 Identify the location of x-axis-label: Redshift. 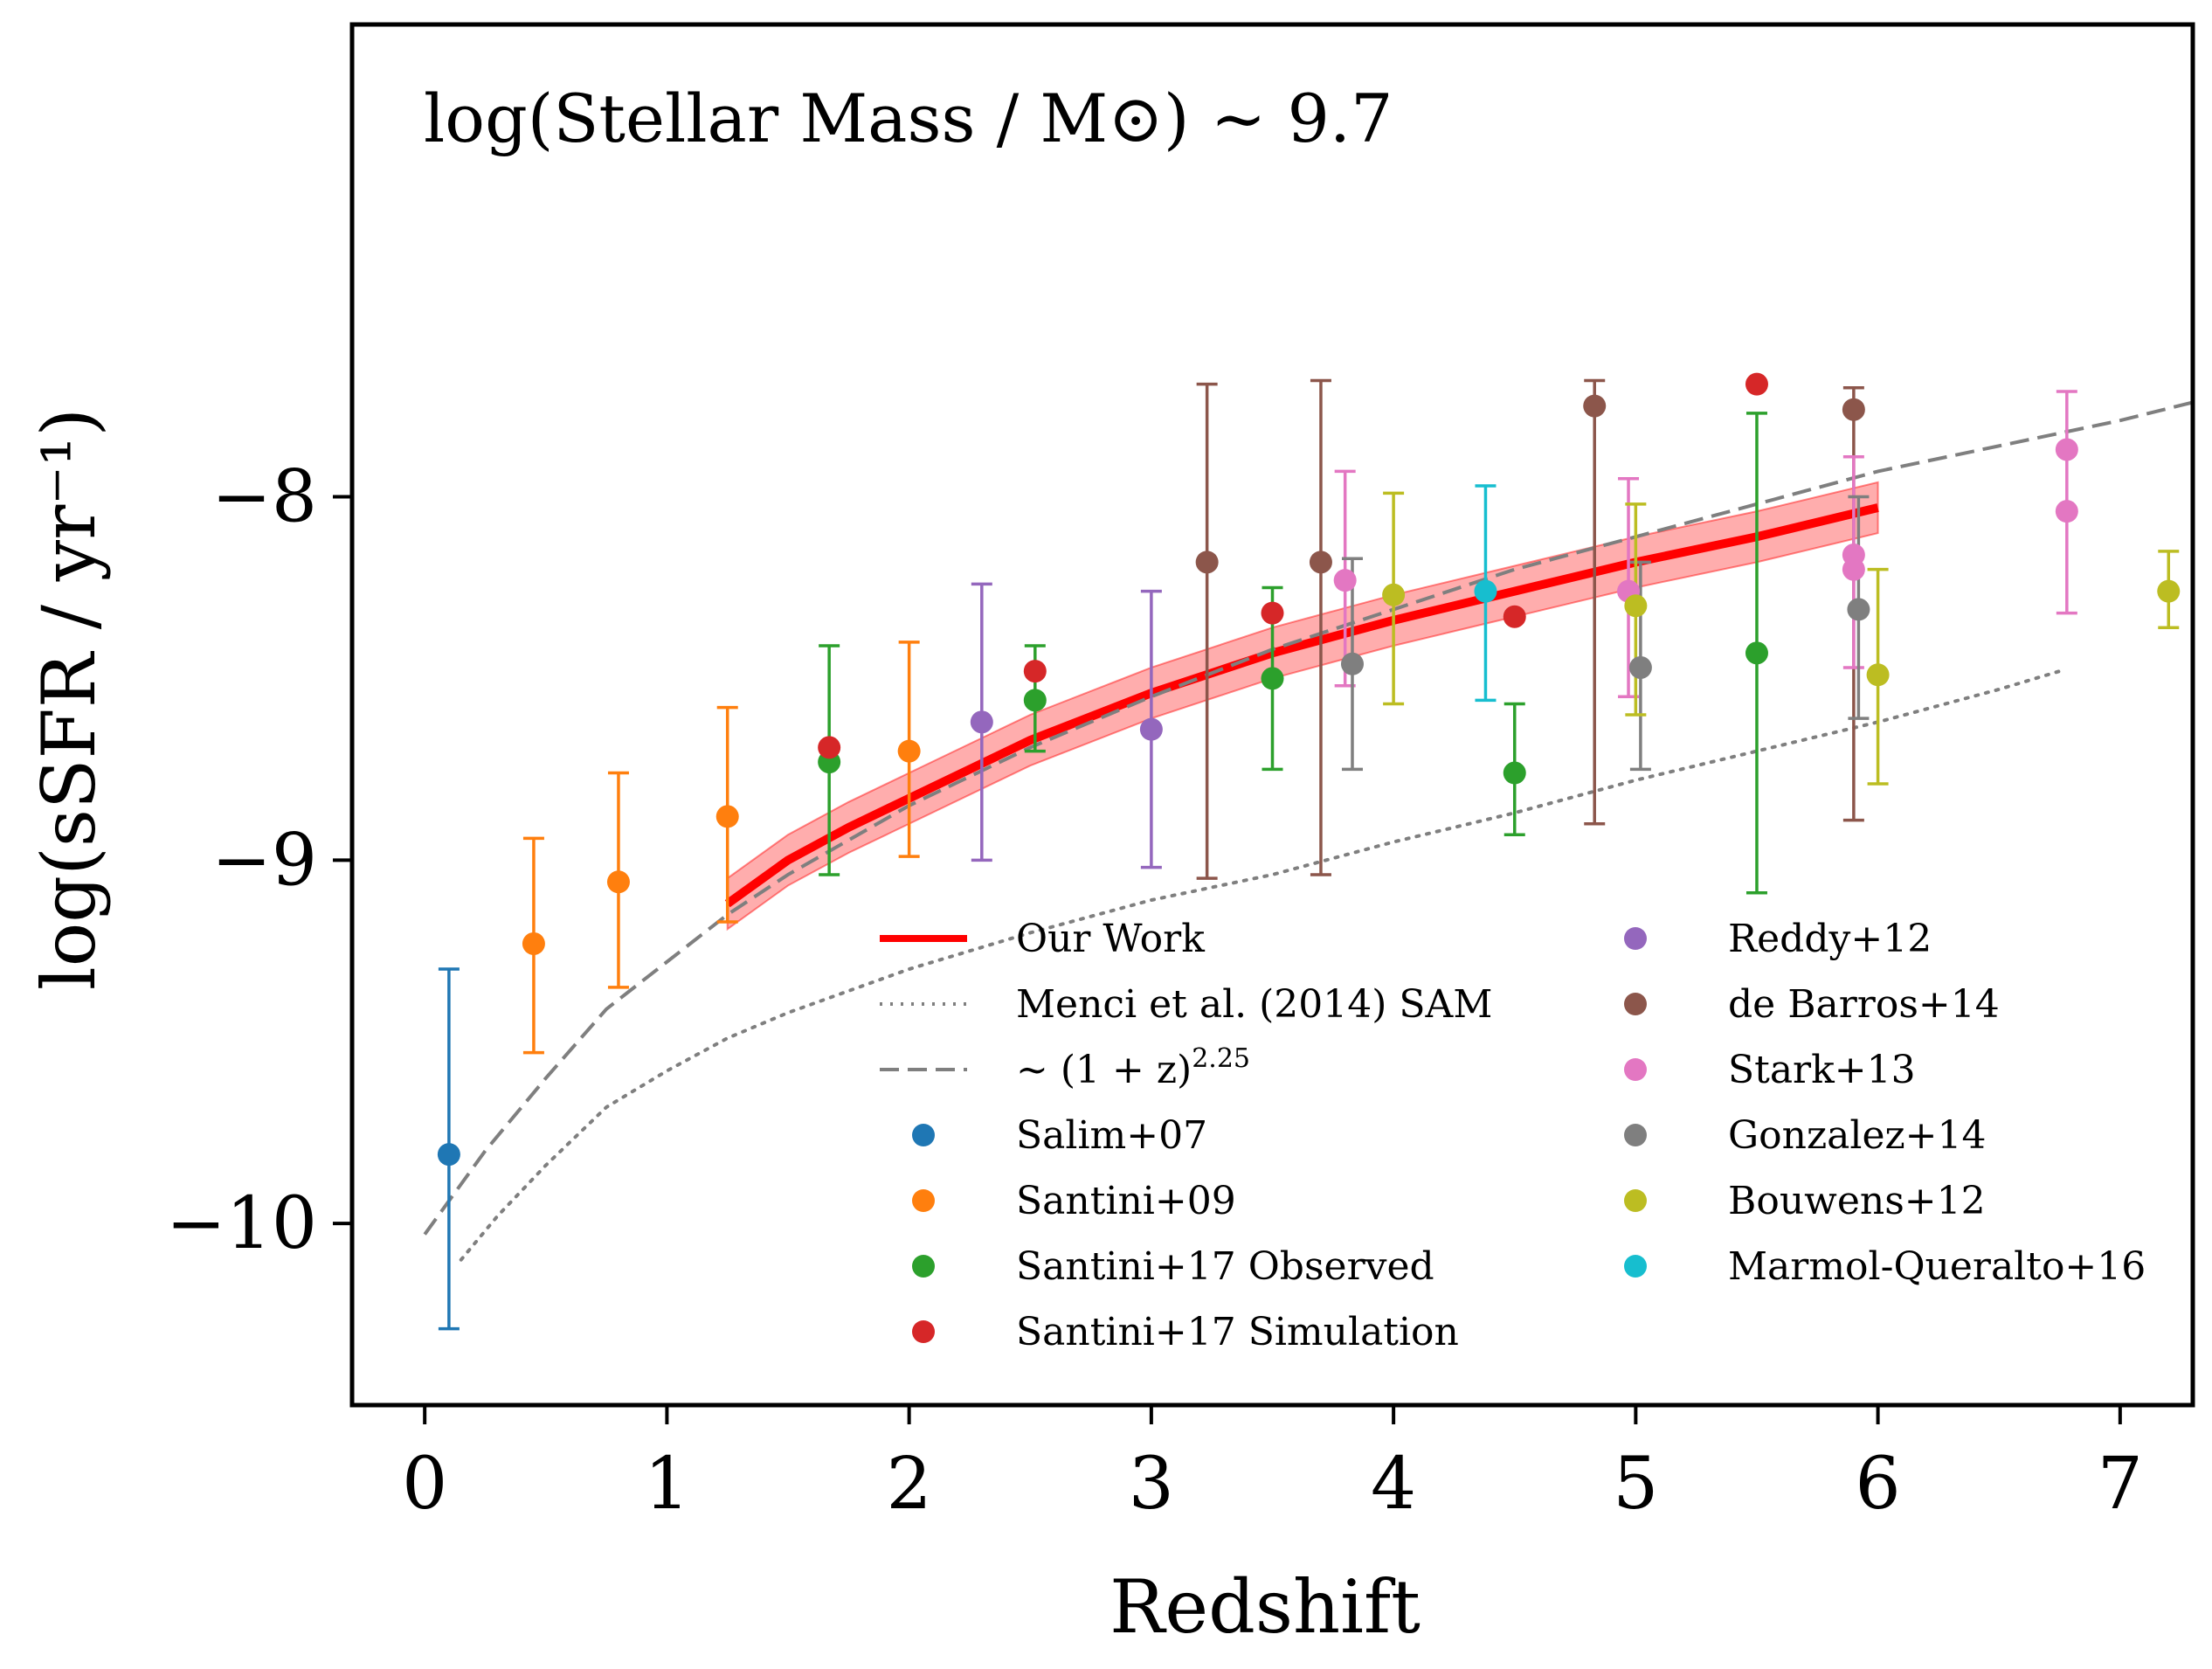
(1265, 1607).